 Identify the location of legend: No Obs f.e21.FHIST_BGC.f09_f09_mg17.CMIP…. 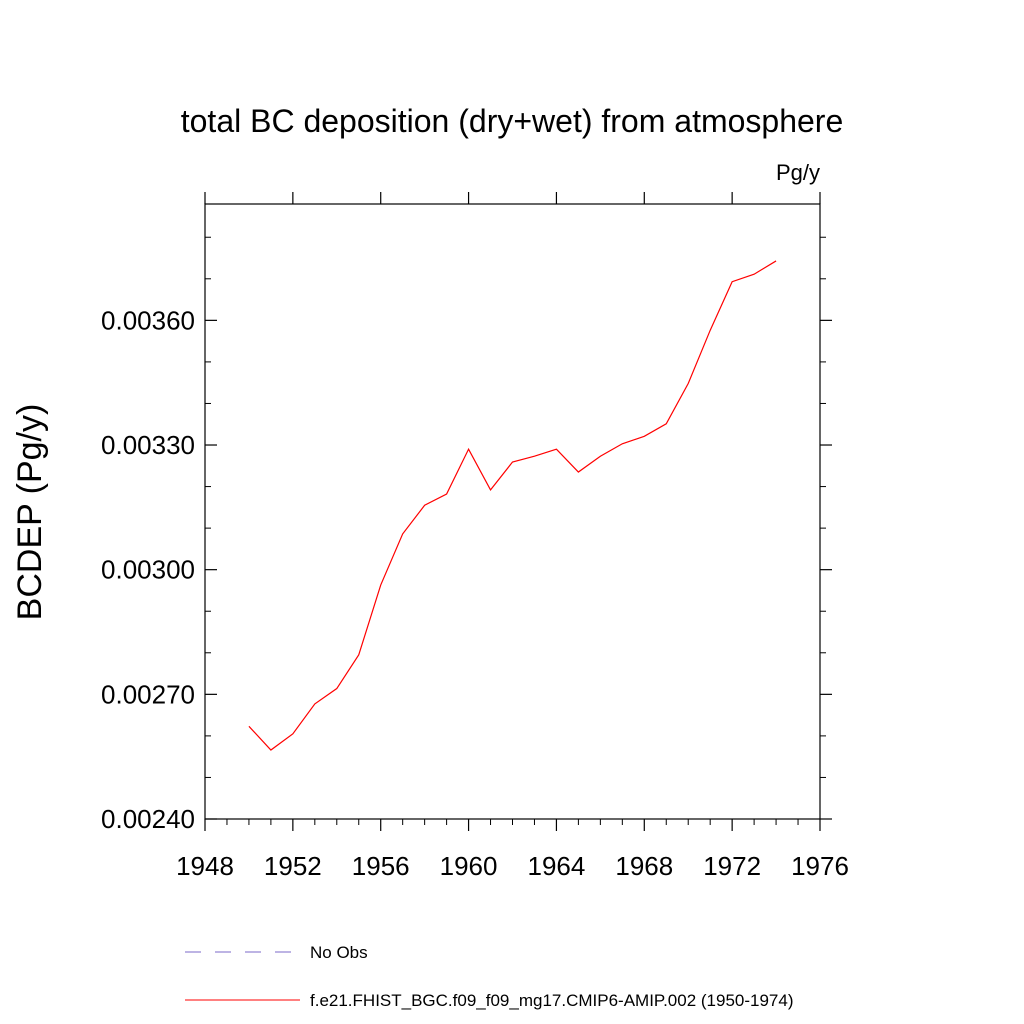
(489, 976).